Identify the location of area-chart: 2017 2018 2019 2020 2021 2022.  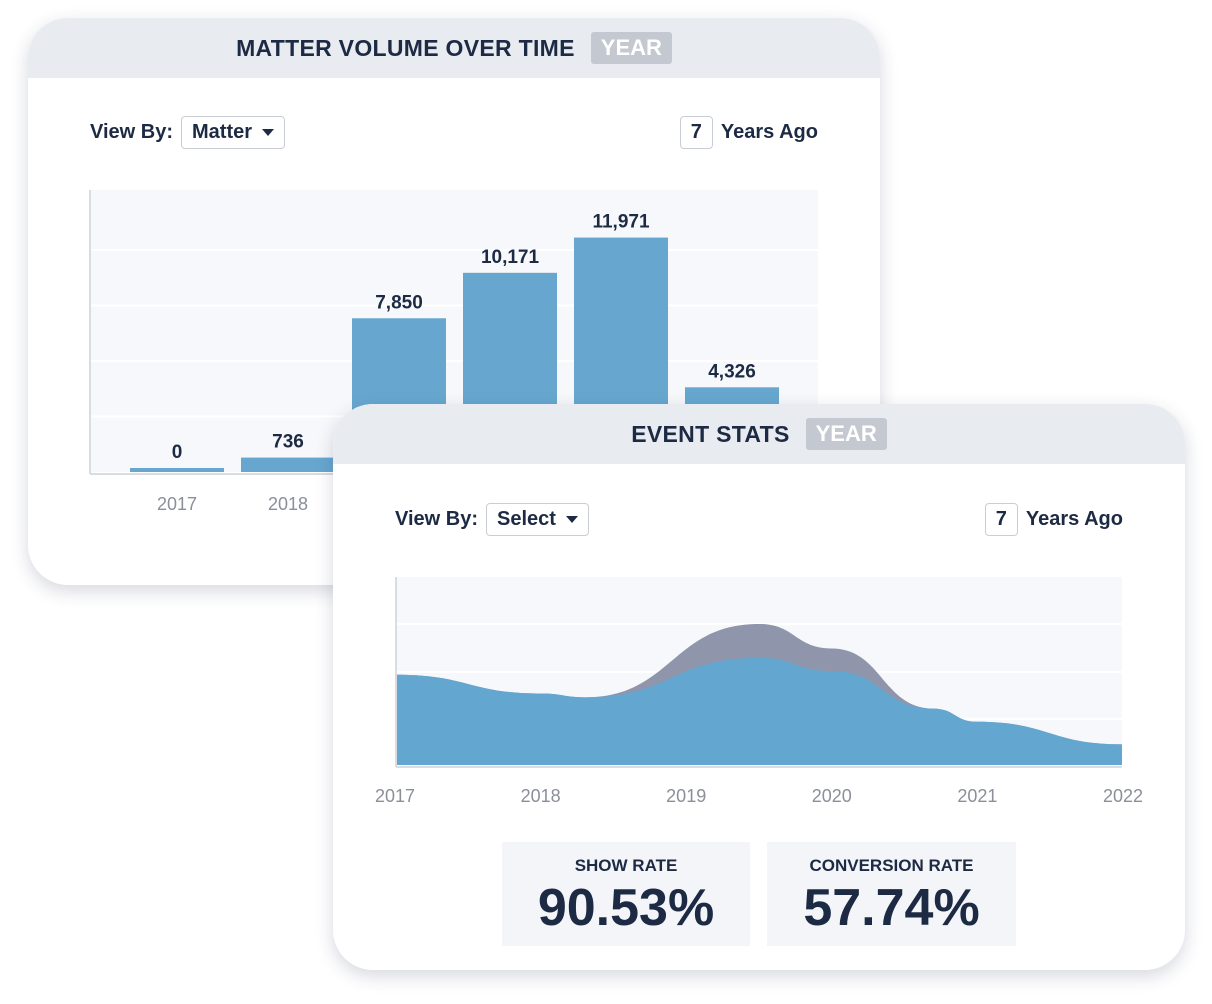
(759, 691).